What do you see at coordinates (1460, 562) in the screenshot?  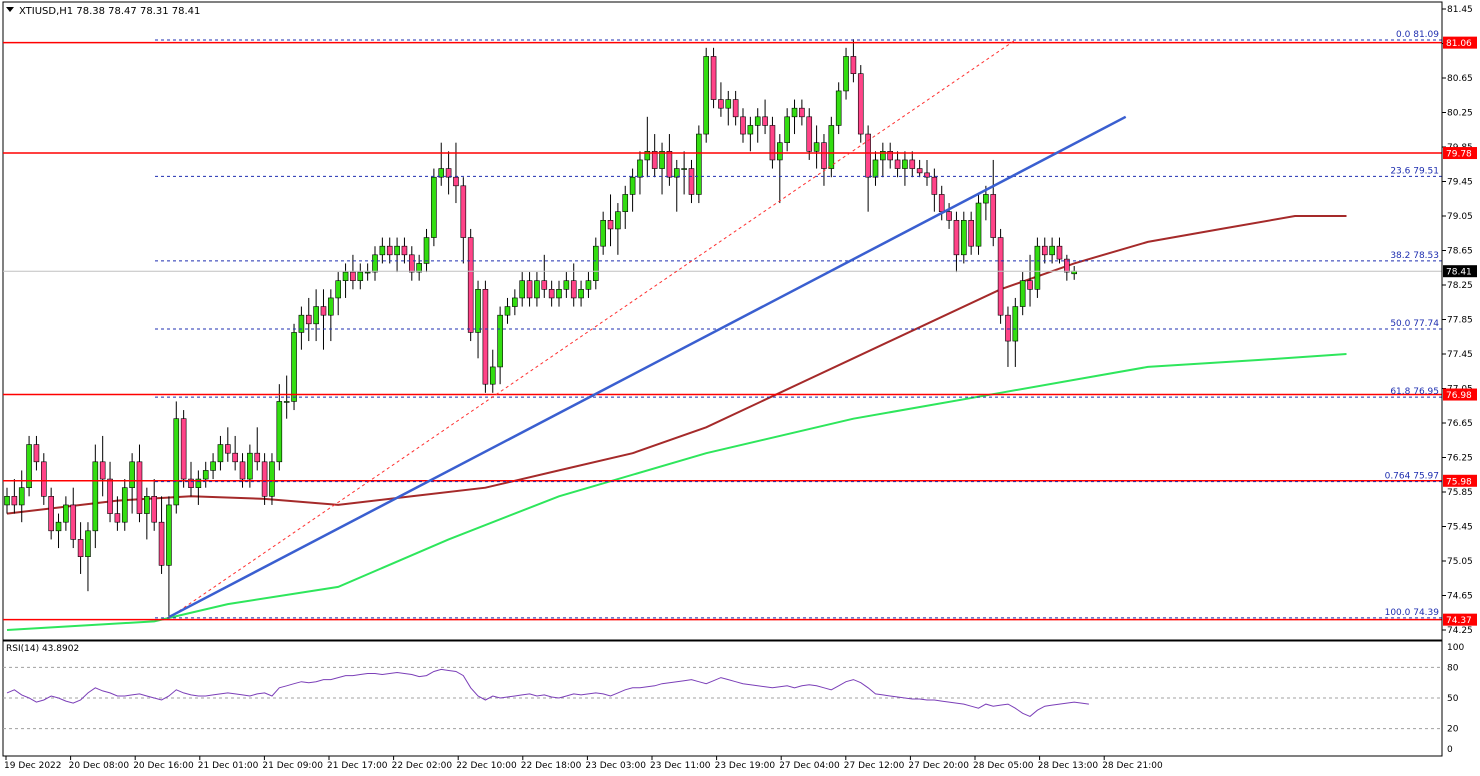 I see `price-tick-label: 75.05` at bounding box center [1460, 562].